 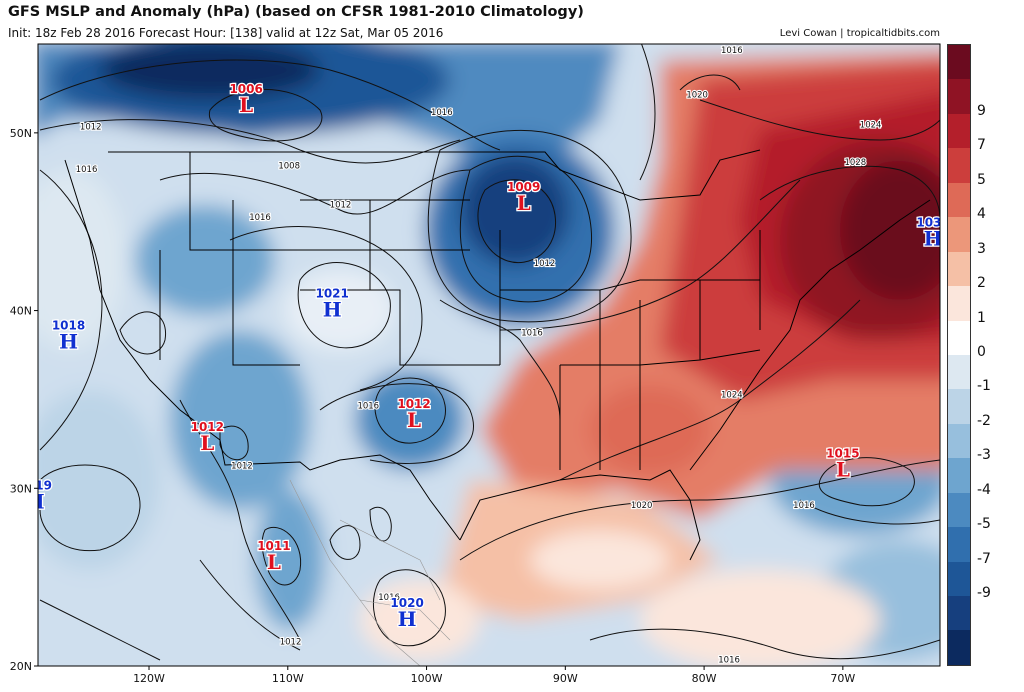 I want to click on colorbar-level-label: 0, so click(x=981, y=352).